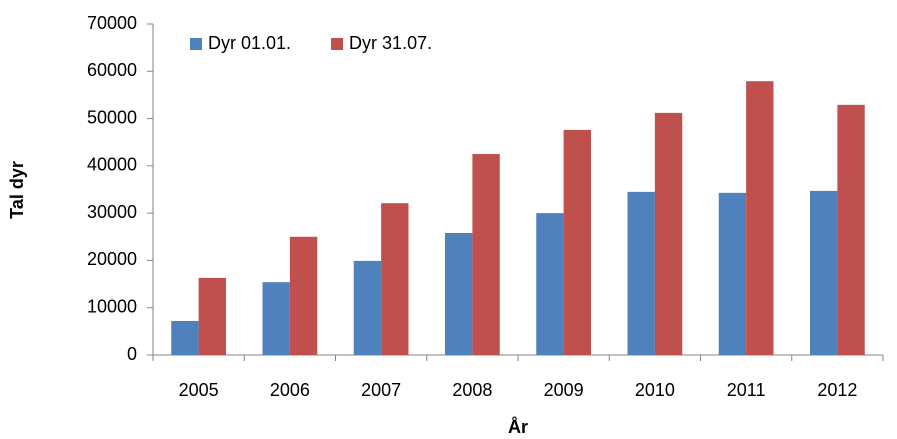 The image size is (897, 439). Describe the element at coordinates (112, 70) in the screenshot. I see `y-tick-label: 60000` at that location.